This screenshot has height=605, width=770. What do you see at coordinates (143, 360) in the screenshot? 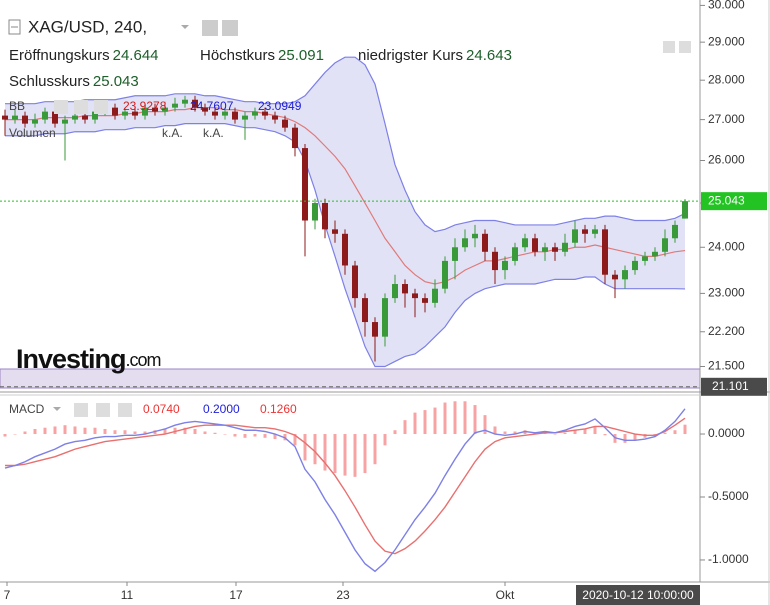
I see `logo-suffix: .com` at bounding box center [143, 360].